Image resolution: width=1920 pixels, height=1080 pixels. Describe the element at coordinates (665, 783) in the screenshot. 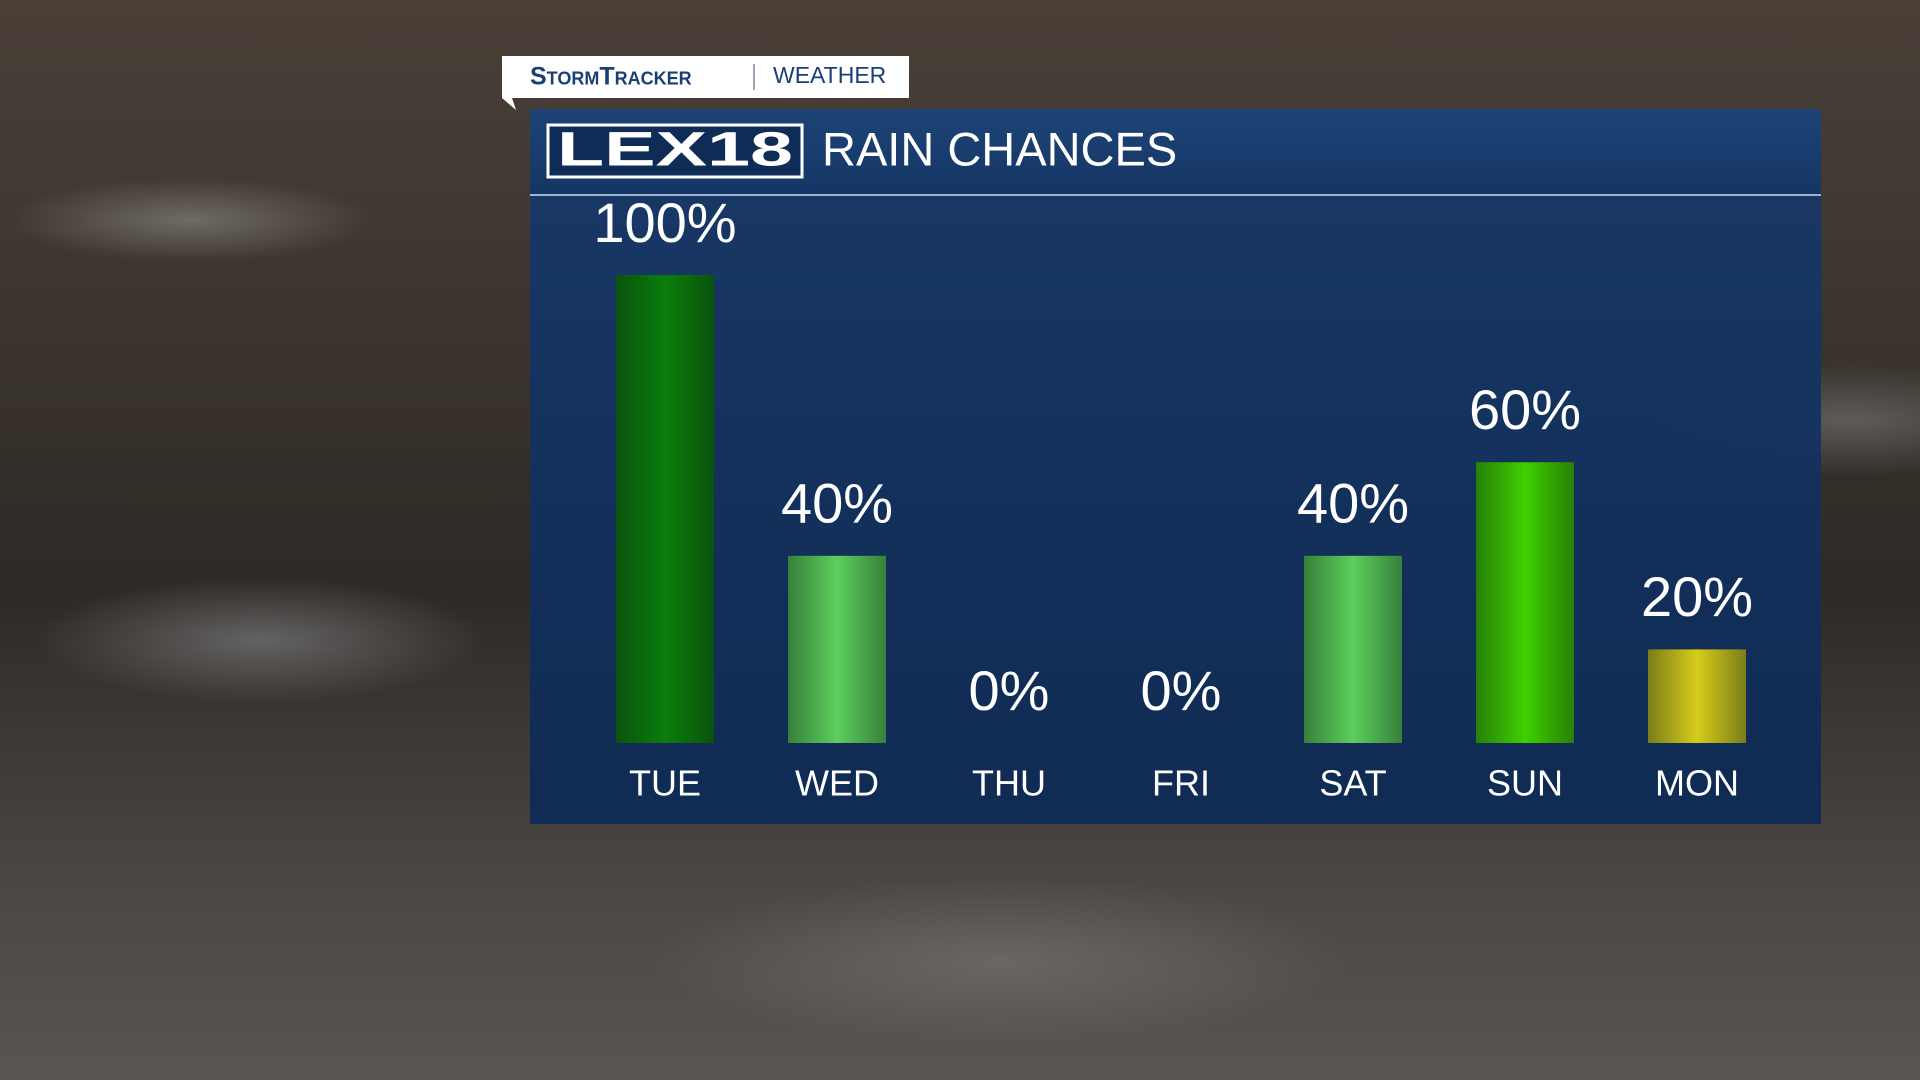

I see `x-tick-label: TUE` at that location.